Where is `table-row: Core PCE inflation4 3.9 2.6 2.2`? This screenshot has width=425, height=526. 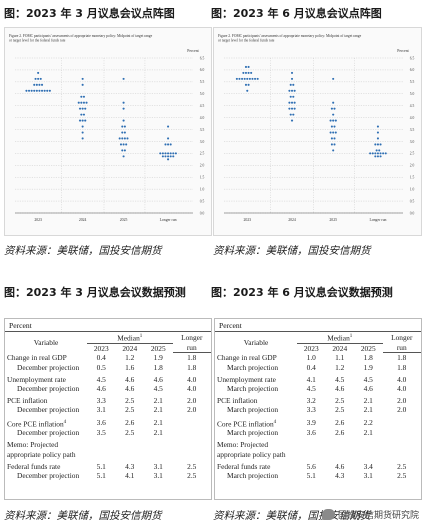 table-row: Core PCE inflation4 3.9 2.6 2.2 is located at coordinates (318, 423).